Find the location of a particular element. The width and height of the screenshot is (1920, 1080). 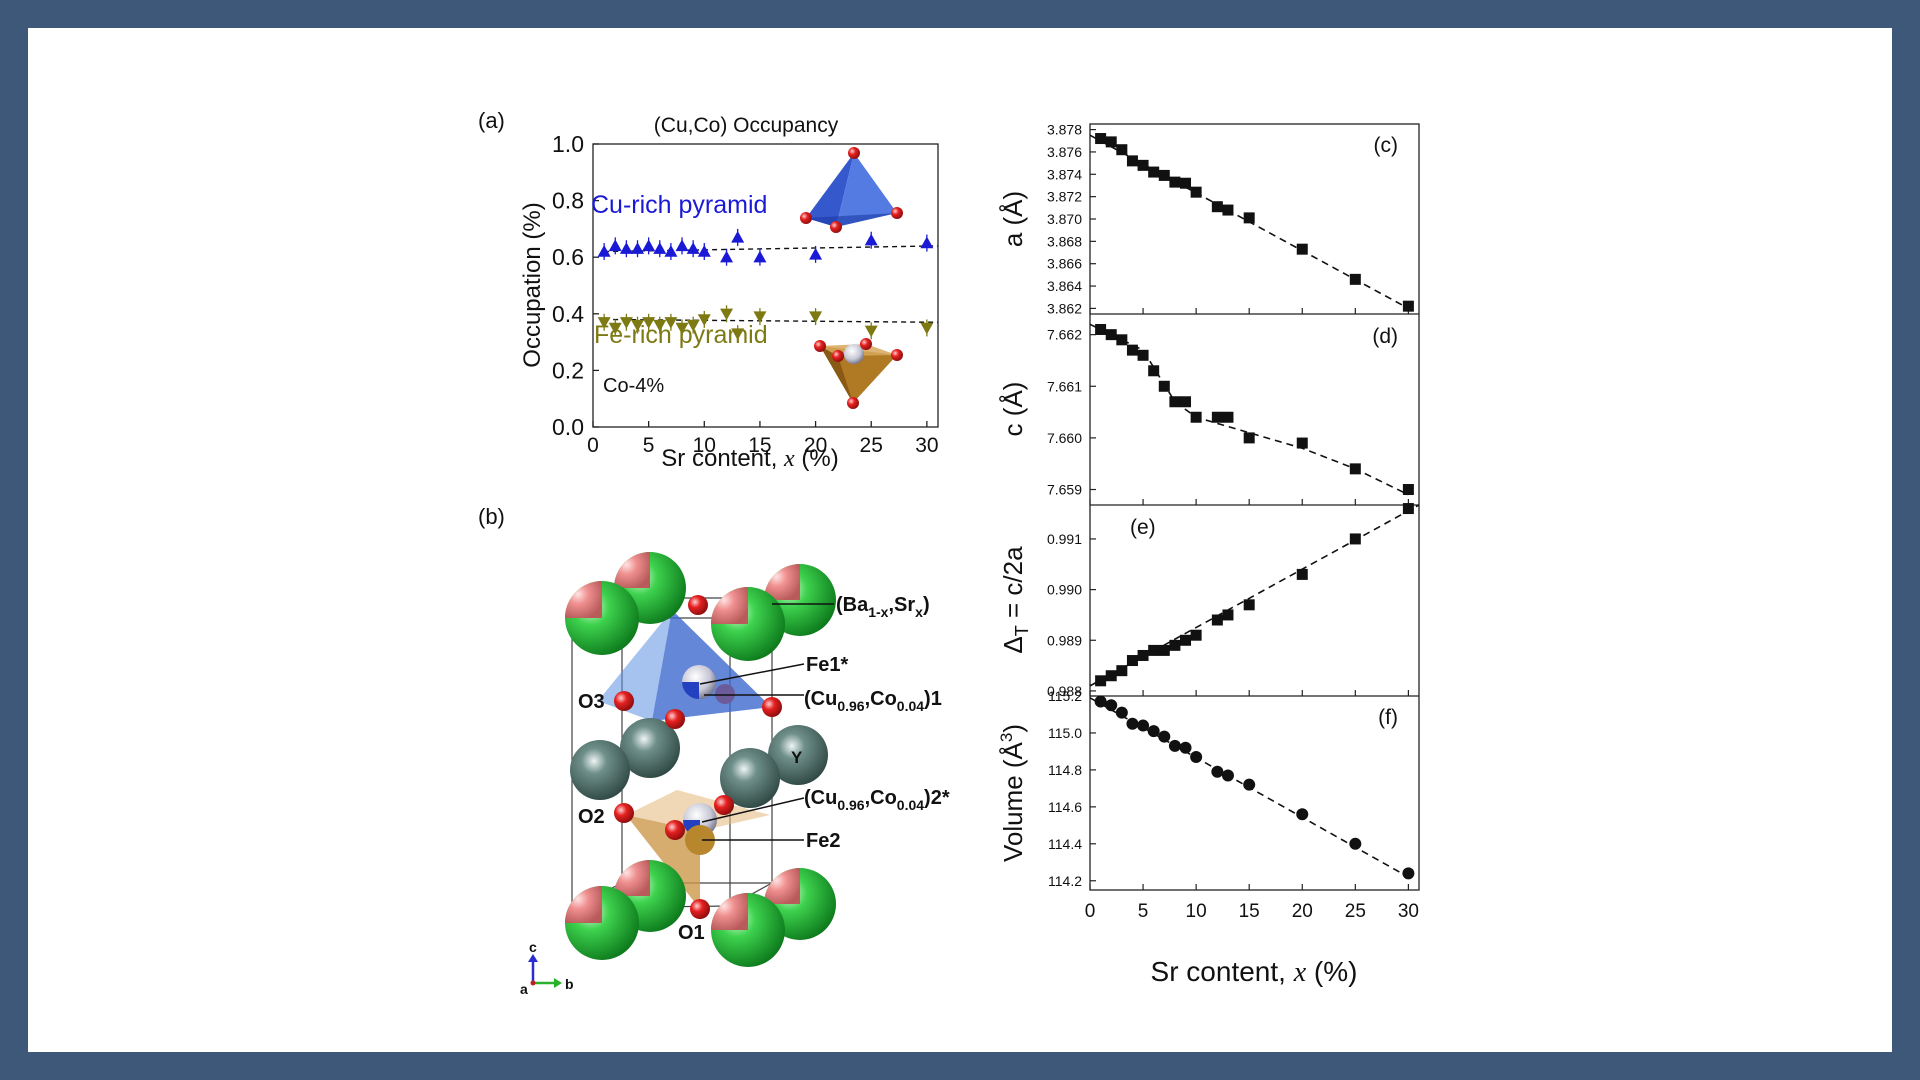

fe1-label: Fe1* is located at coordinates (827, 665).